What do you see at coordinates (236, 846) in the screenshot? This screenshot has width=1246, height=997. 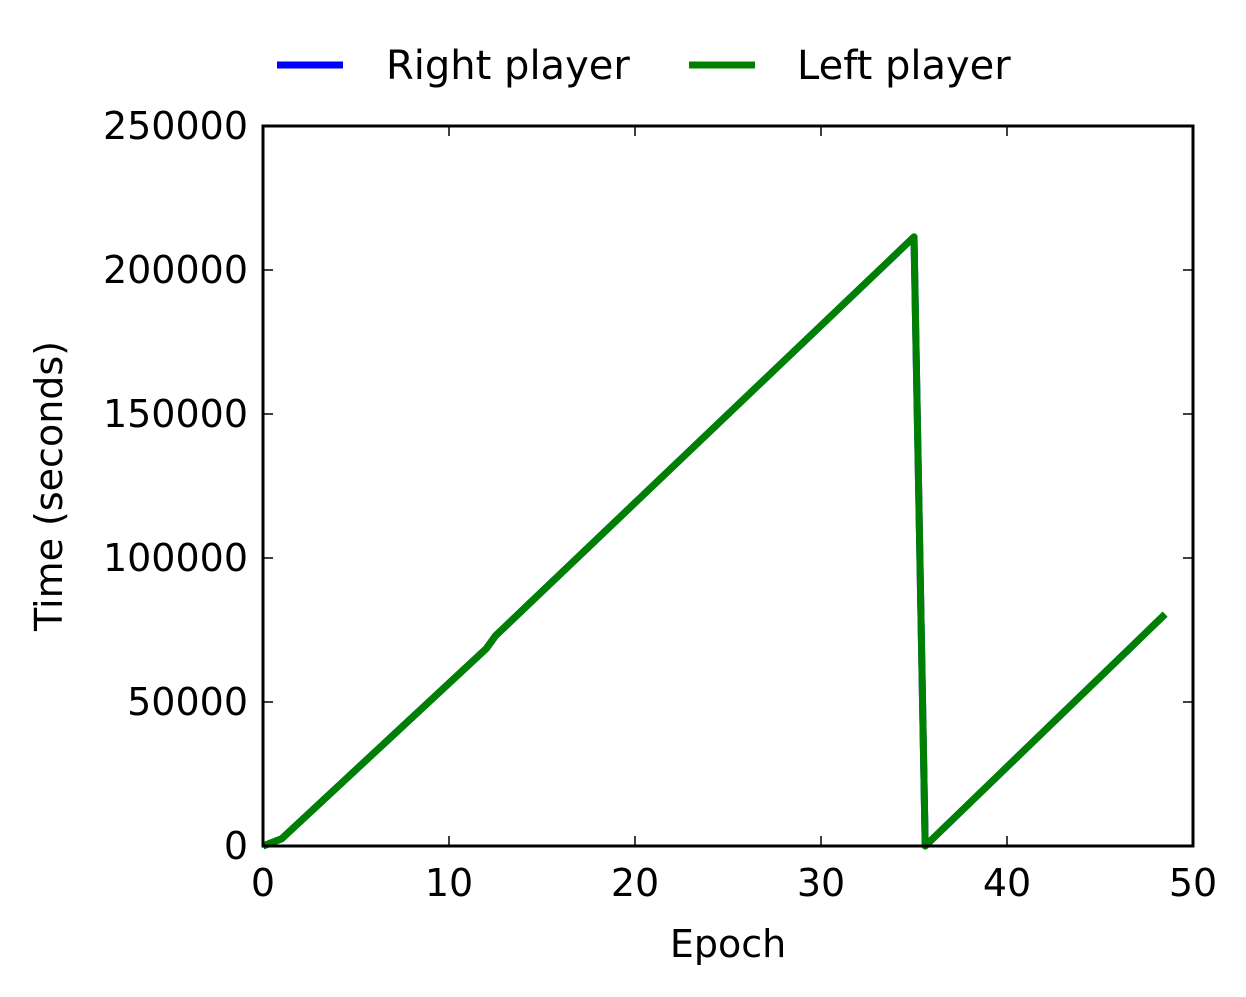 I see `y-tick-label: 0` at bounding box center [236, 846].